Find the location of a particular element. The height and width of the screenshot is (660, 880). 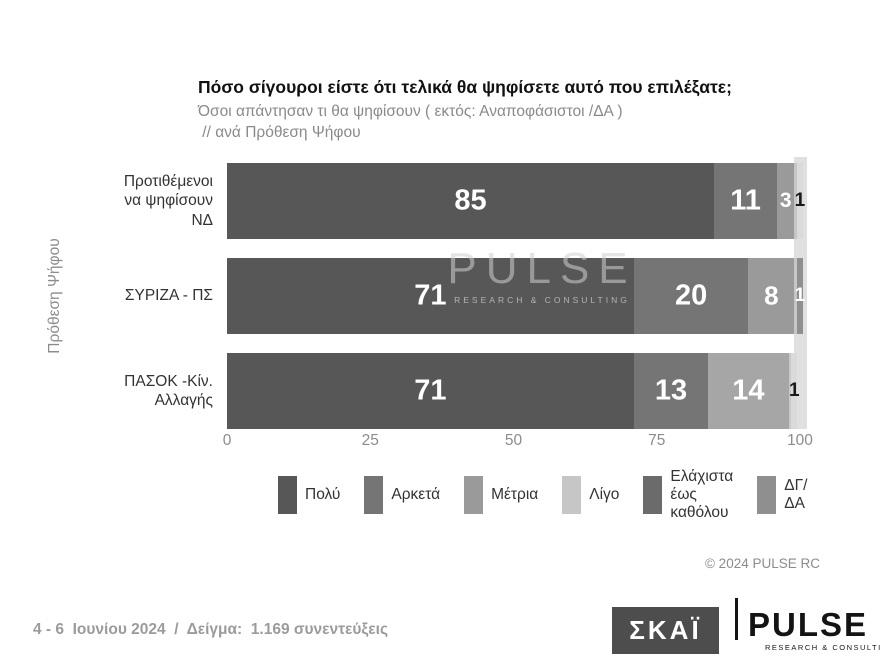

legend-item: Αρκετά is located at coordinates (402, 494).